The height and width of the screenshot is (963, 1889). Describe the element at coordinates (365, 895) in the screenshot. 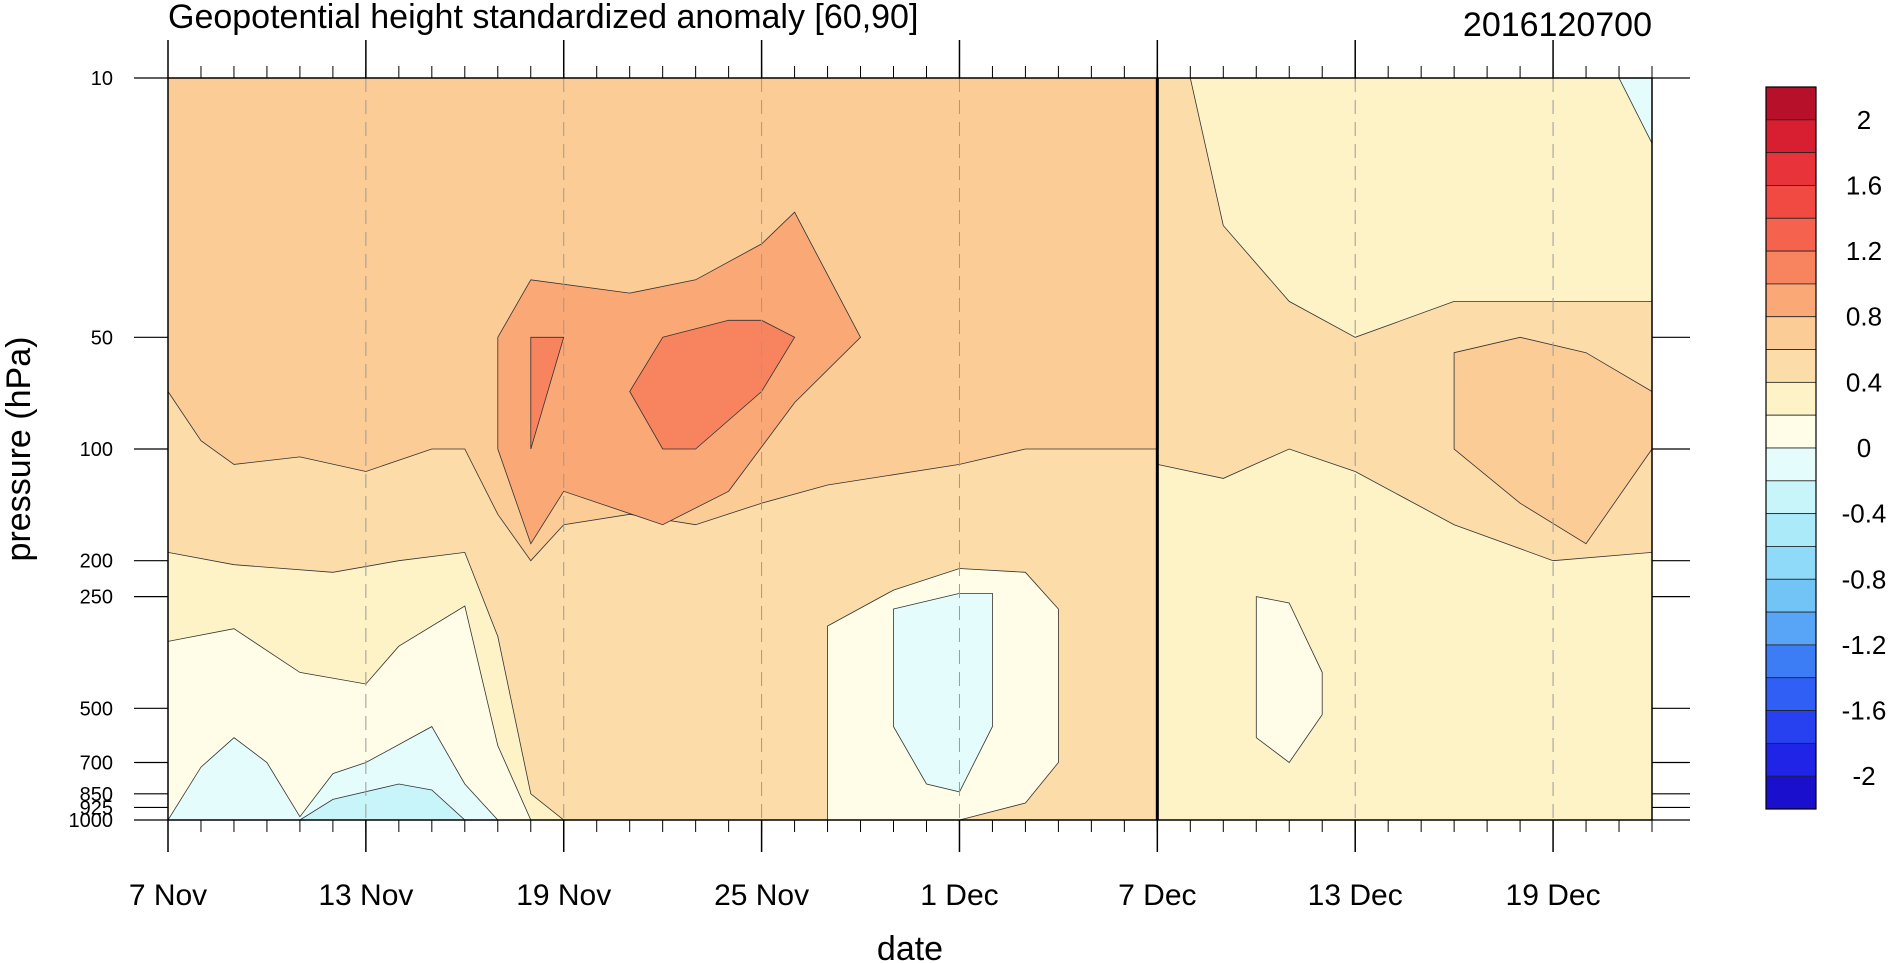

I see `x-tick-label-2: 13 Nov` at that location.